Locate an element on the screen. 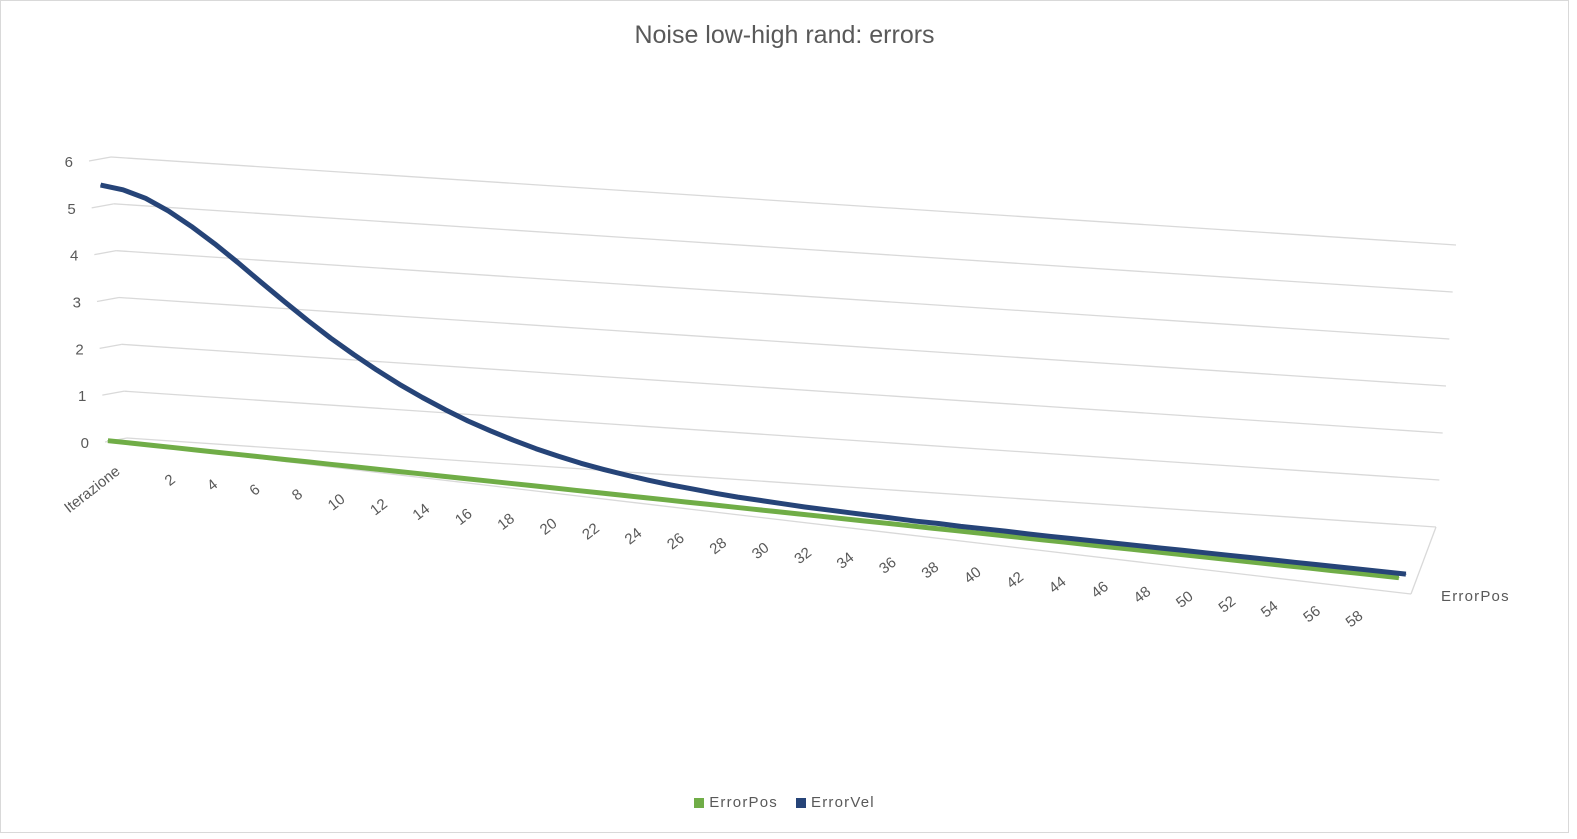 The width and height of the screenshot is (1577, 839). legend-item-errorvel: ErrorVel is located at coordinates (835, 802).